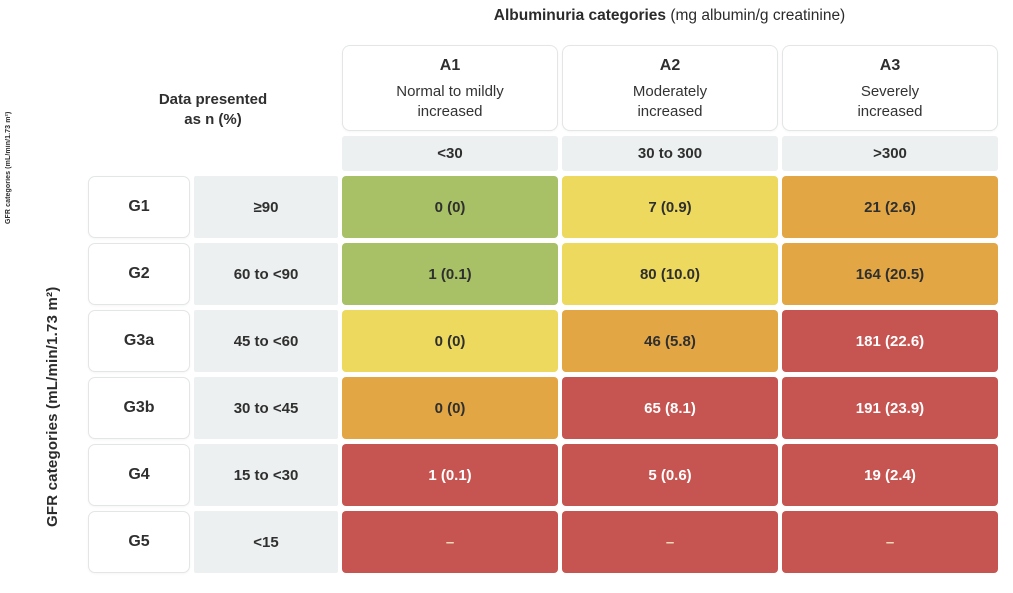 The image size is (1013, 593). Describe the element at coordinates (139, 341) in the screenshot. I see `row-label-g3a: G3a` at that location.